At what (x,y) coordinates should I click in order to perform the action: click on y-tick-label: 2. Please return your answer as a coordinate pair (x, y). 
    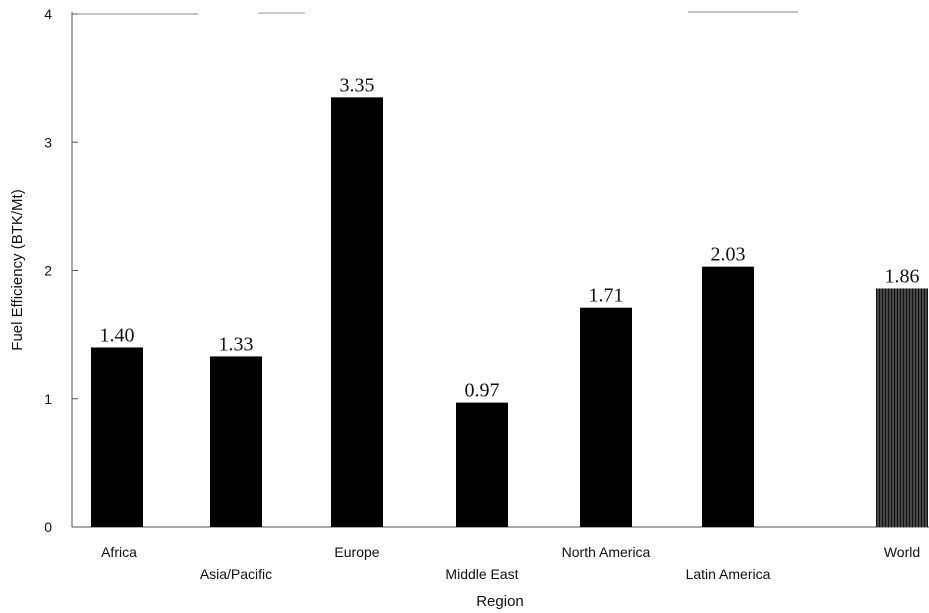
    Looking at the image, I should click on (48, 271).